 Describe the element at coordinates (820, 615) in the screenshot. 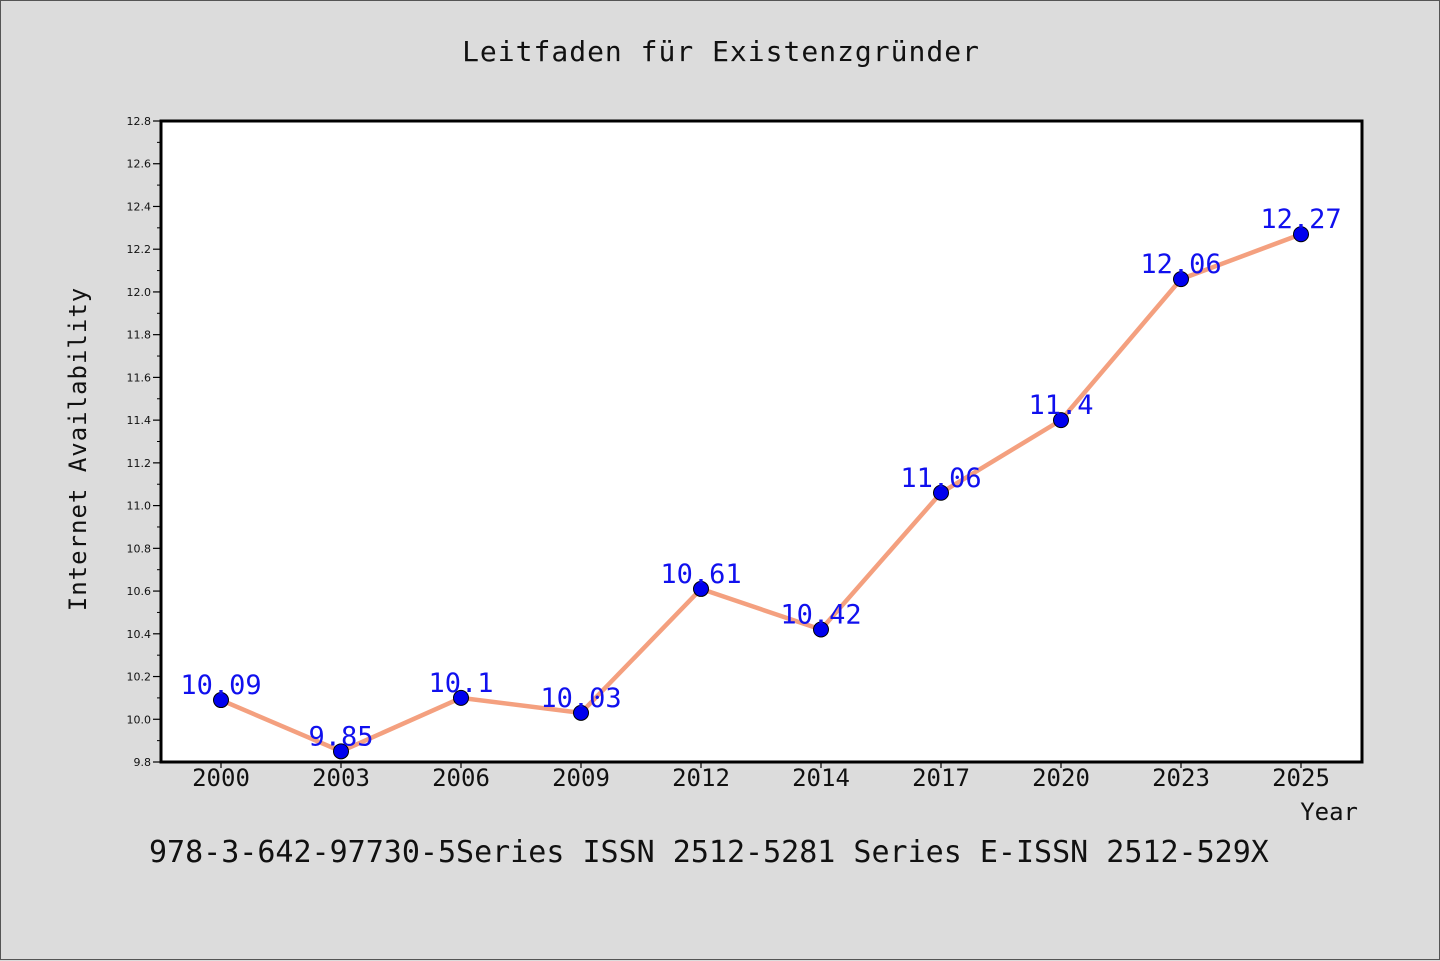

I see `data-label: 10.42` at that location.